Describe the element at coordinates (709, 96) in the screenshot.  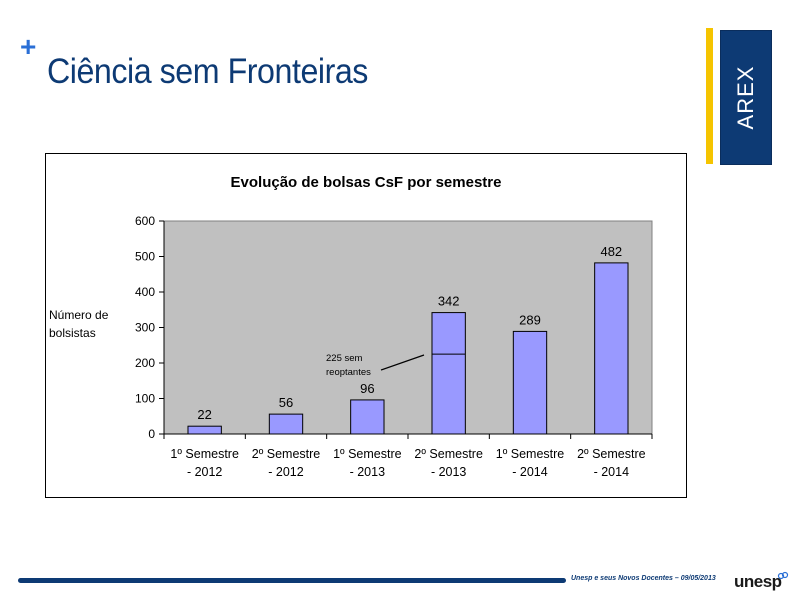
I see `yellow-accent-bar` at that location.